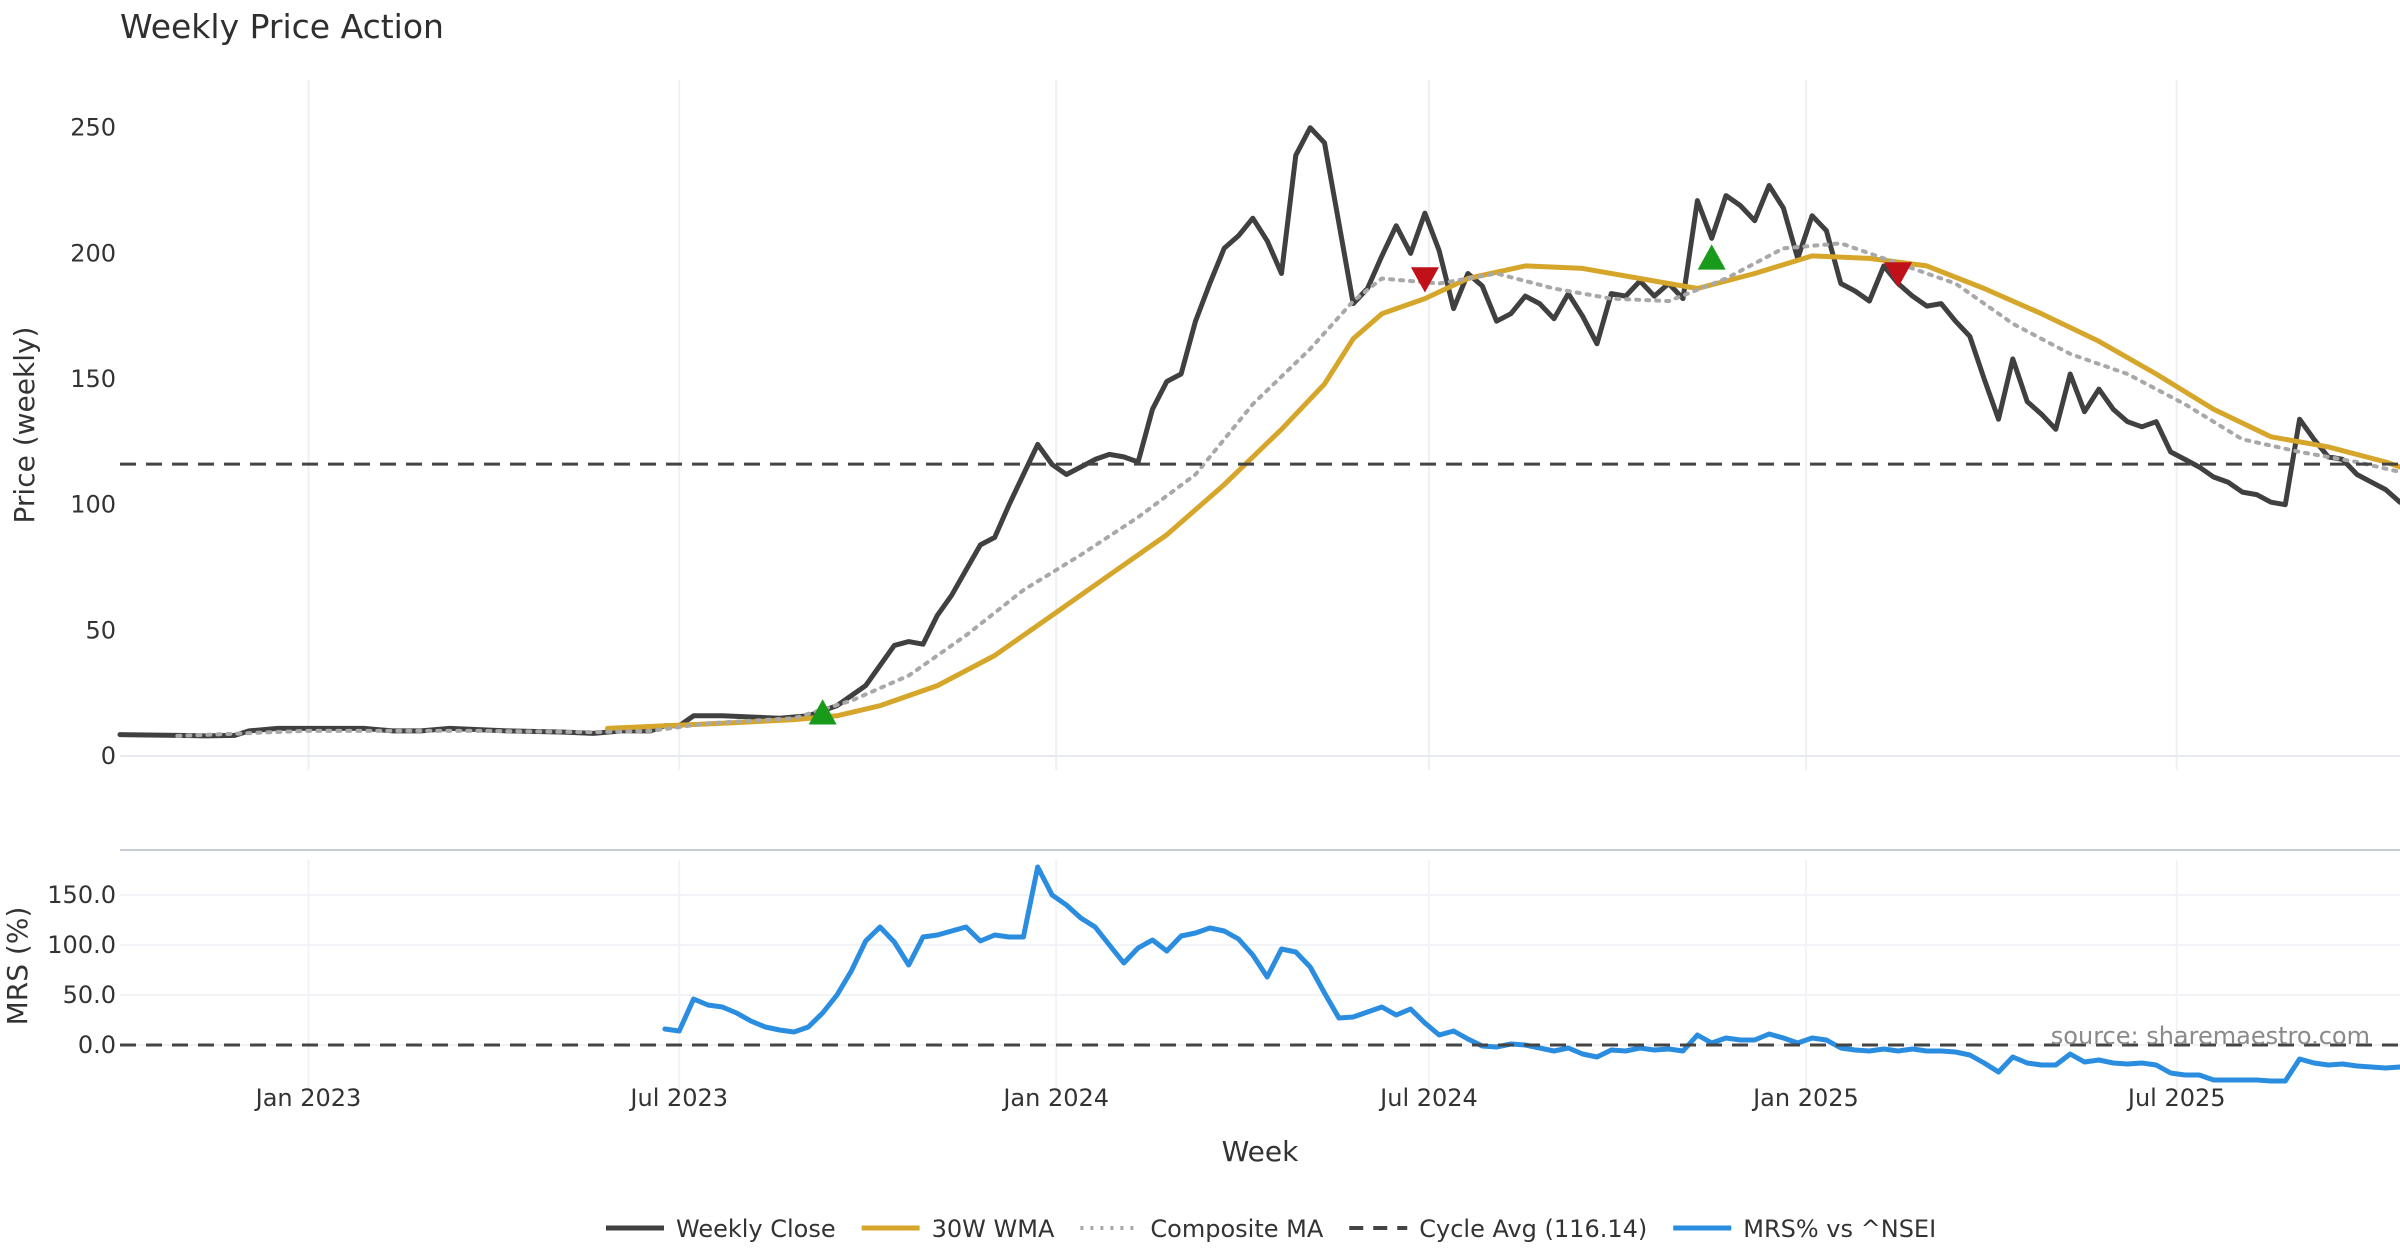 The width and height of the screenshot is (2400, 1260). Describe the element at coordinates (1839, 1229) in the screenshot. I see `legend-label-mrs-vs-nsei: MRS% vs ^NSEI` at that location.